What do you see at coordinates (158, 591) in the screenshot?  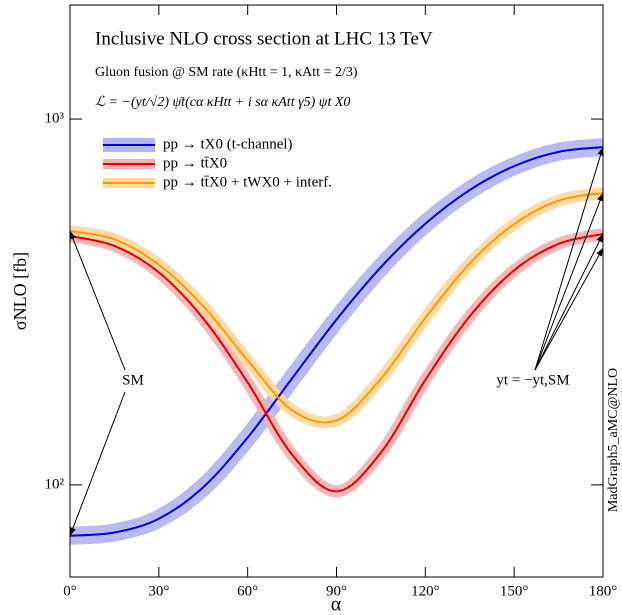 I see `x-tick-label: 30°` at bounding box center [158, 591].